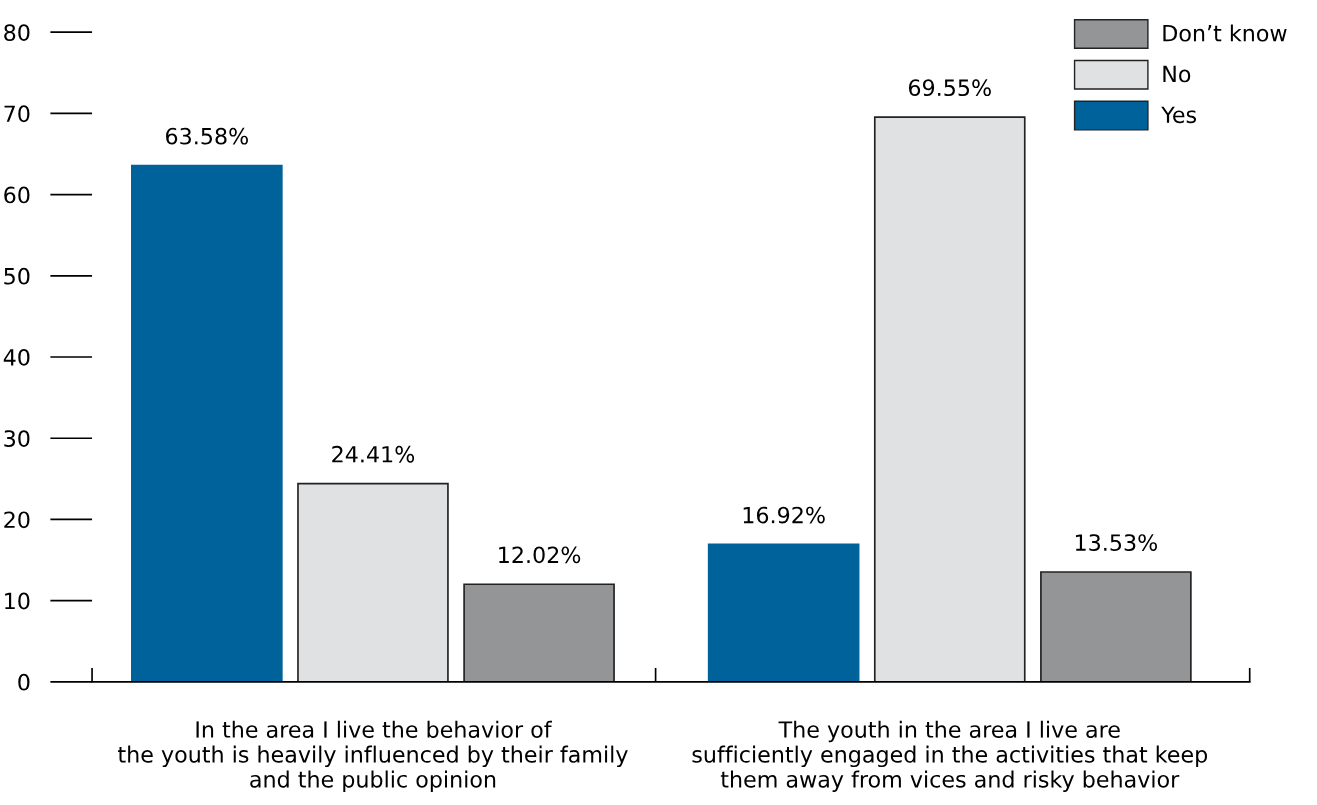  I want to click on y-tick-label: 70, so click(17, 114).